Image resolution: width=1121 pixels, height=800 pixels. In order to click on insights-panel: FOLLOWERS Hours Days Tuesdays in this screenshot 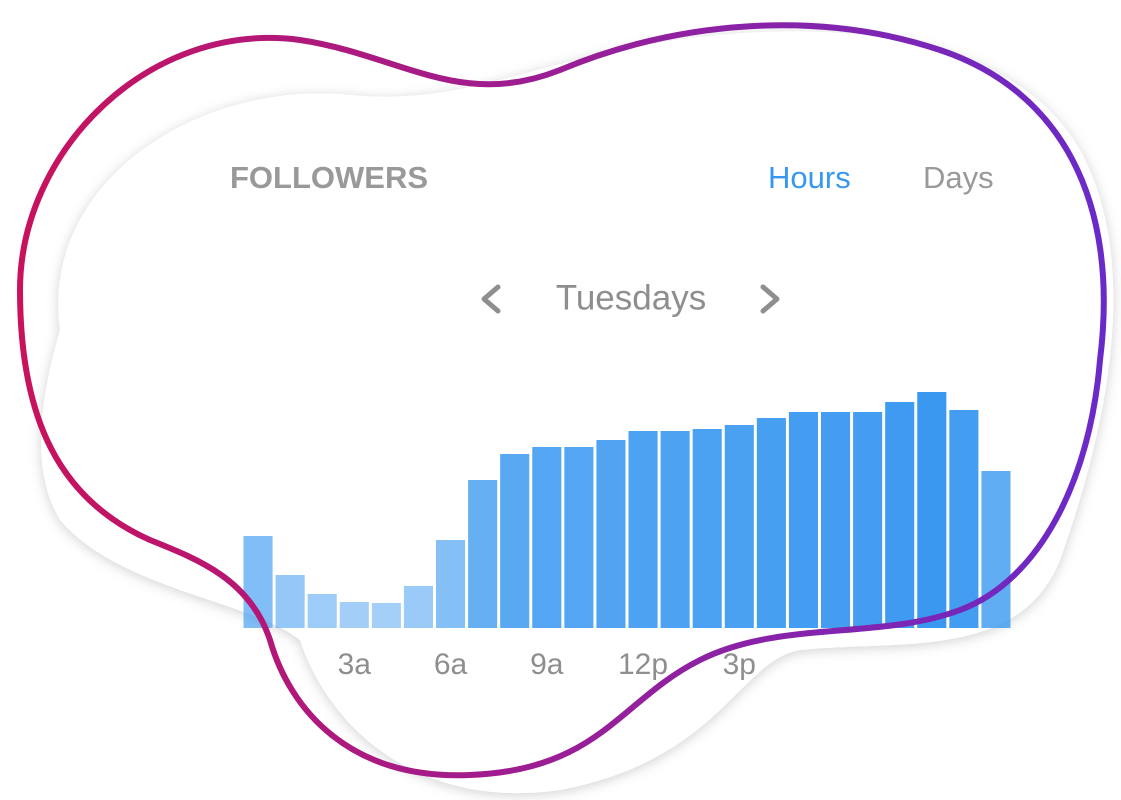, I will do `click(612, 238)`.